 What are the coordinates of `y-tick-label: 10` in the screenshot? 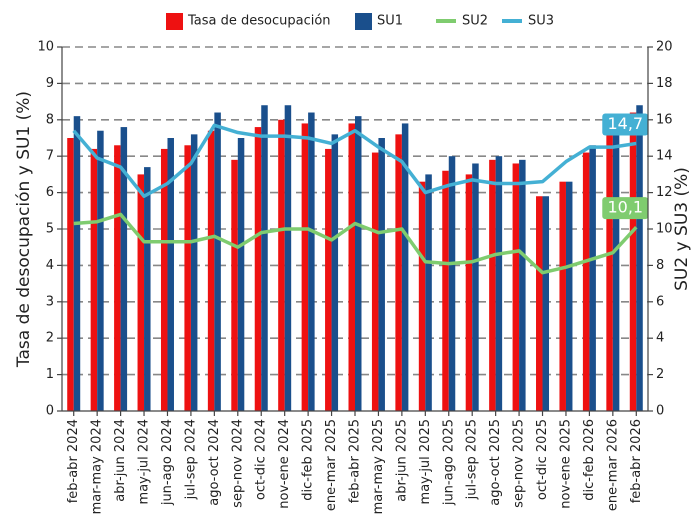 It's located at (45, 47).